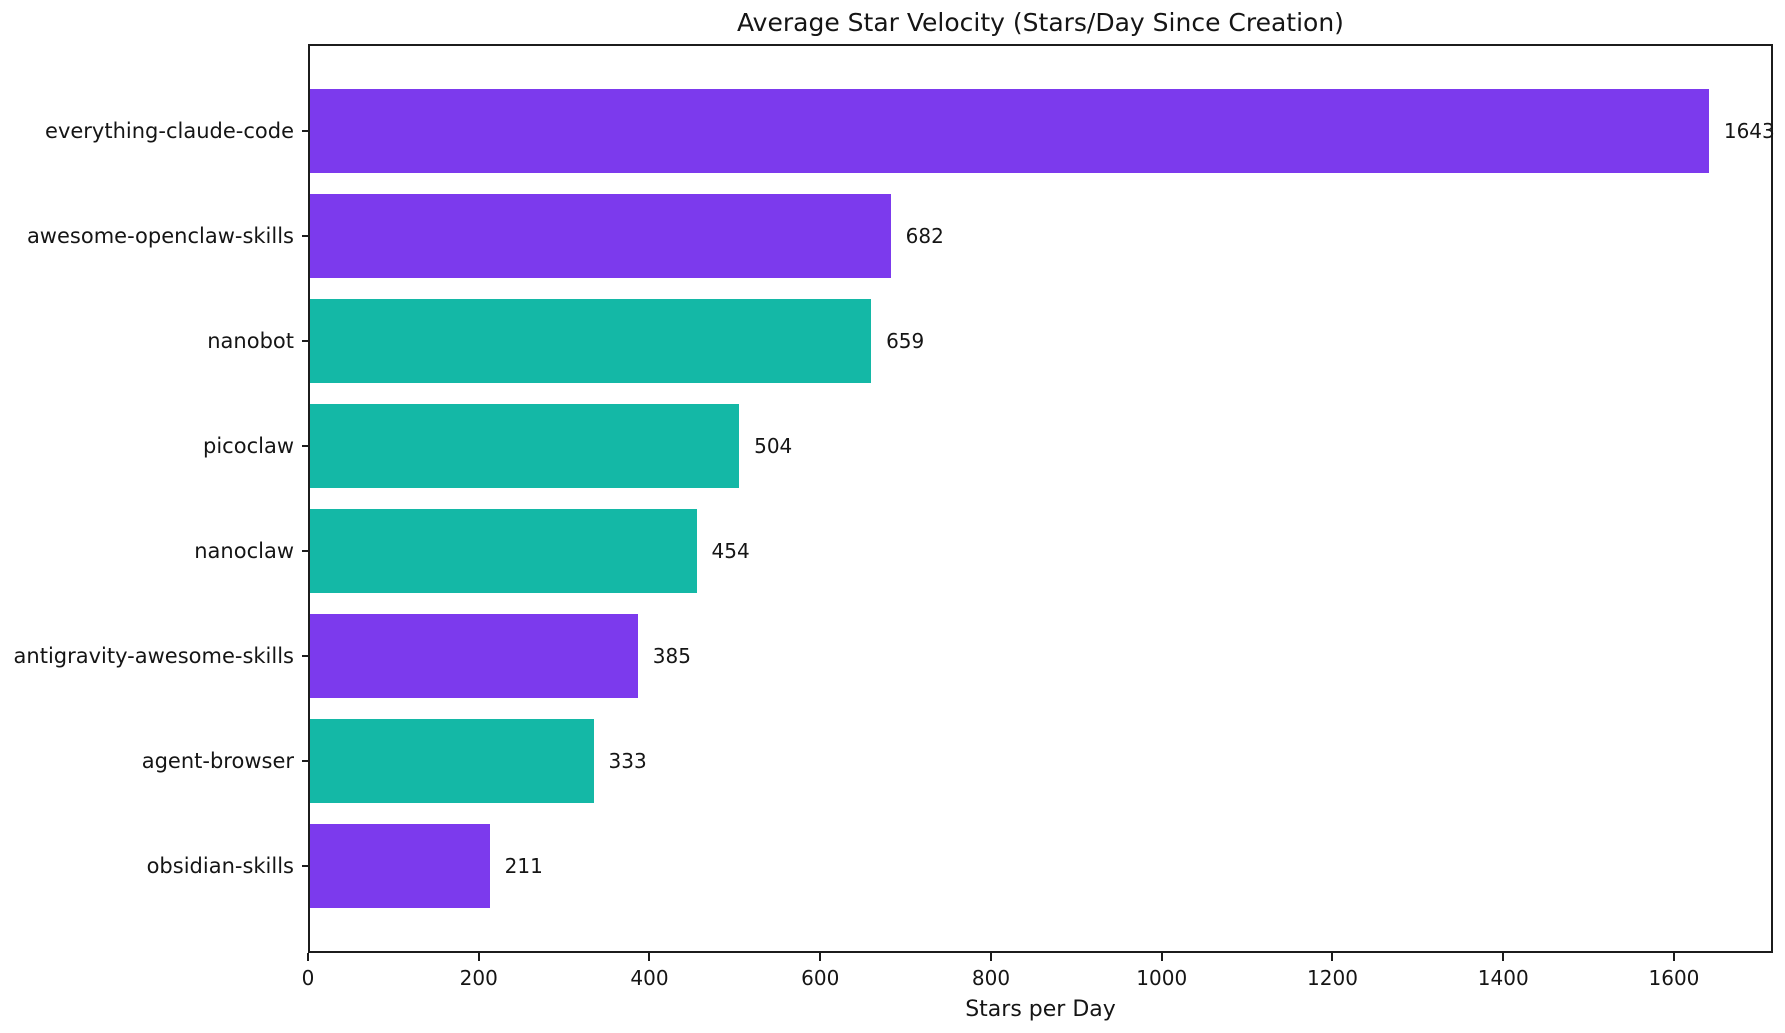 Image resolution: width=1785 pixels, height=1033 pixels. Describe the element at coordinates (1503, 978) in the screenshot. I see `x-tick-label: 1400` at that location.